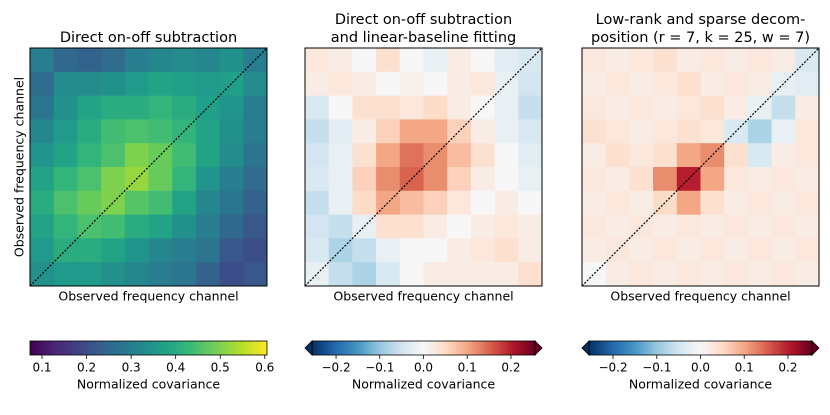 The width and height of the screenshot is (830, 415). I want to click on colorbar-tick-label: 0.2, so click(510, 368).